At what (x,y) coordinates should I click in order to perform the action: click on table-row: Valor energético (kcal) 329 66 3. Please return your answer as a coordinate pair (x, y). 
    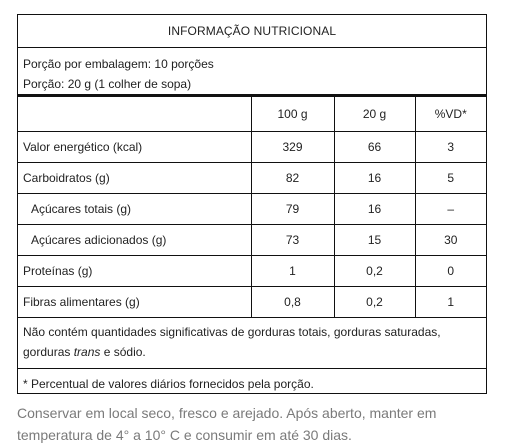
    Looking at the image, I should click on (252, 147).